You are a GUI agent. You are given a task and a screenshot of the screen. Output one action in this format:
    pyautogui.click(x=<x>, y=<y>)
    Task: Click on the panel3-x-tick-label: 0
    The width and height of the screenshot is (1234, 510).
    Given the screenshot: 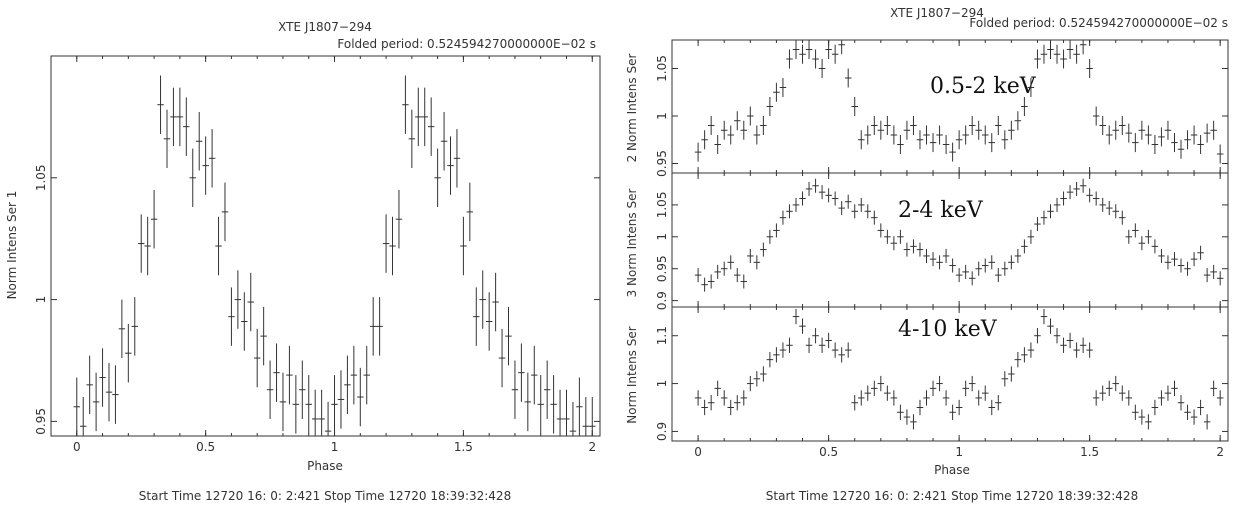 What is the action you would take?
    pyautogui.click(x=698, y=452)
    